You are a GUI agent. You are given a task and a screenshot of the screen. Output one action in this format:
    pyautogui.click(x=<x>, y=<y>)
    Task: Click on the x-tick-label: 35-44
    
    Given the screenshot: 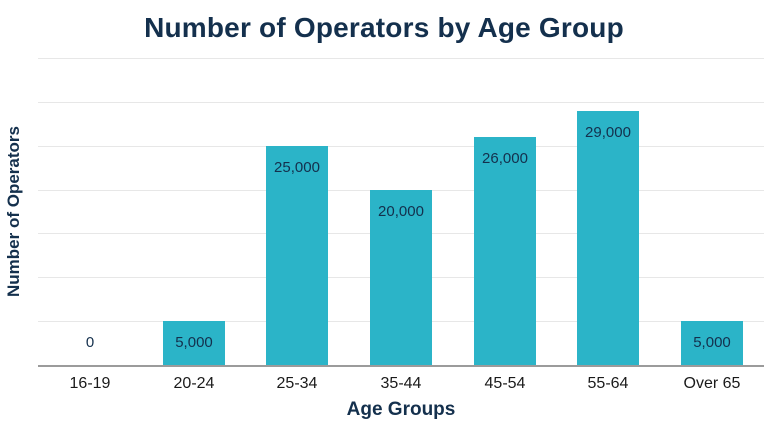 What is the action you would take?
    pyautogui.click(x=401, y=383)
    